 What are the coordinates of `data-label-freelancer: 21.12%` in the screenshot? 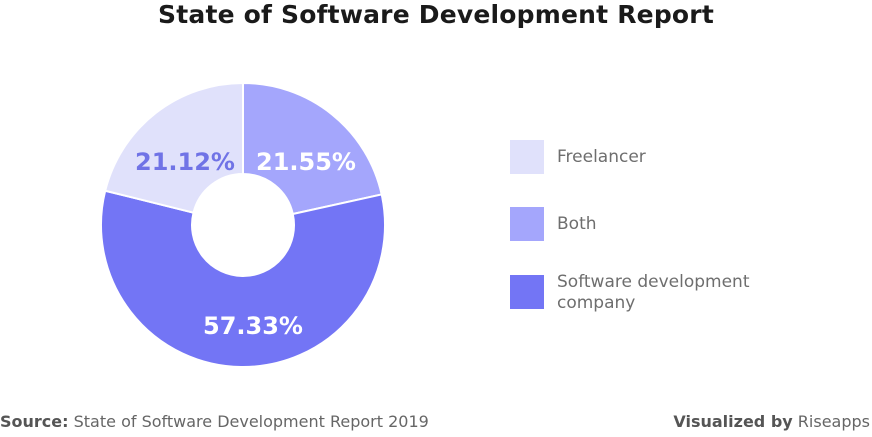 It's located at (185, 162).